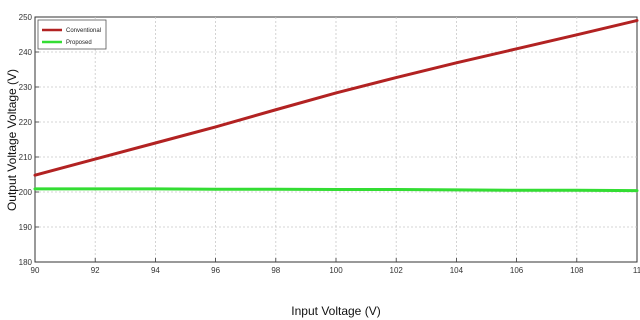 This screenshot has width=640, height=320. Describe the element at coordinates (26, 87) in the screenshot. I see `y-tick-label: 230` at that location.